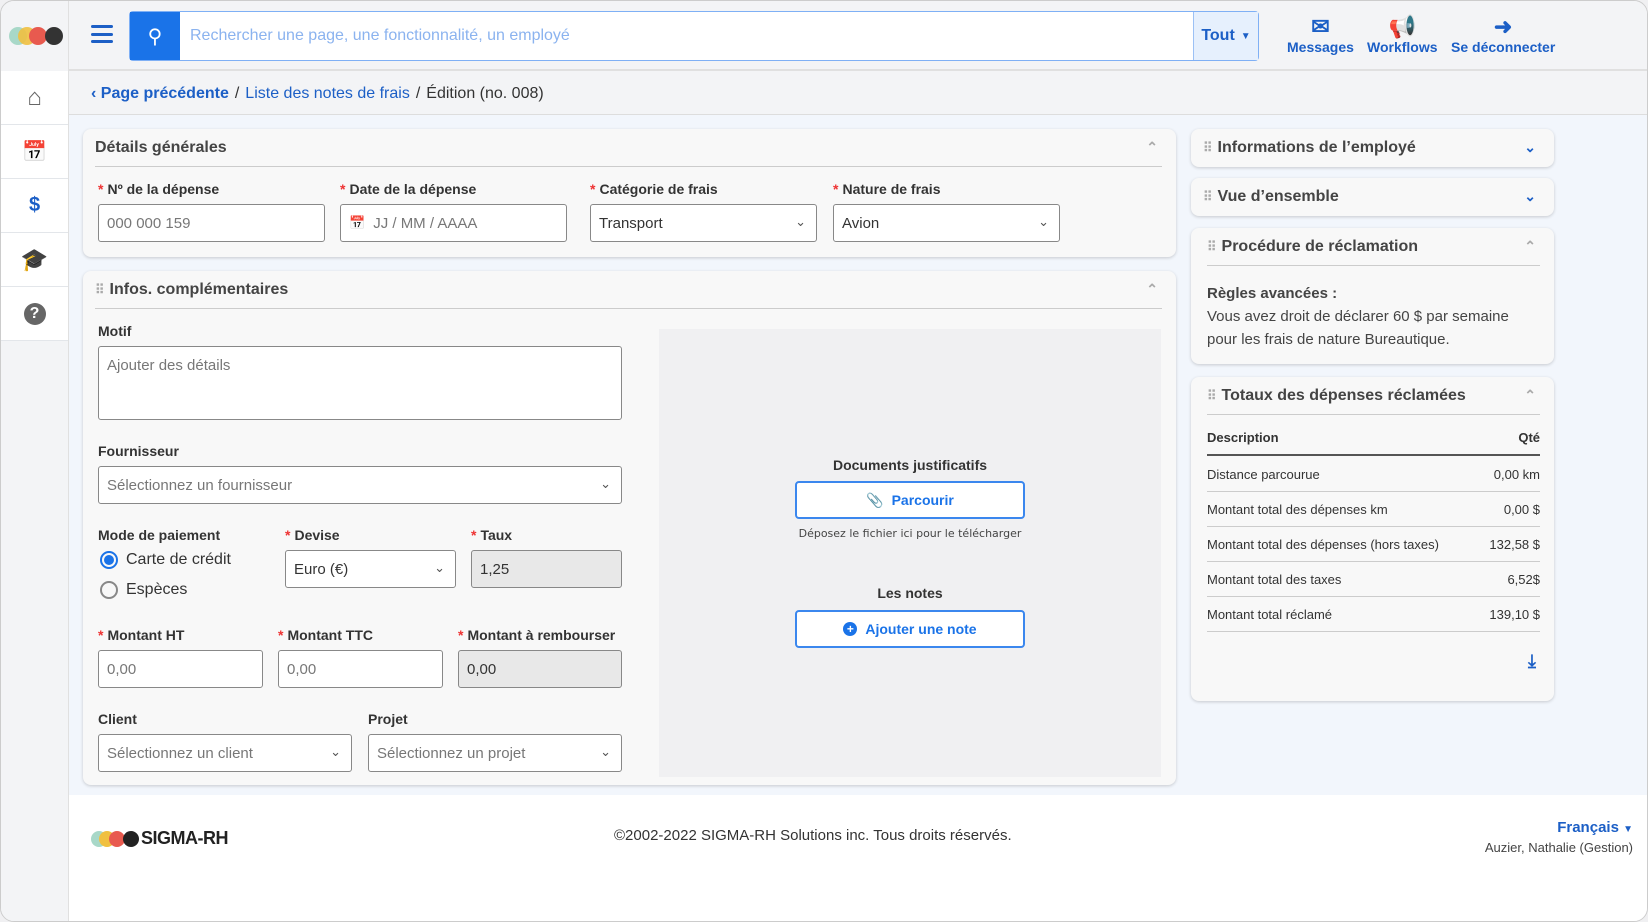 The width and height of the screenshot is (1648, 922). Describe the element at coordinates (540, 669) in the screenshot. I see `refund-input: 0,00` at that location.